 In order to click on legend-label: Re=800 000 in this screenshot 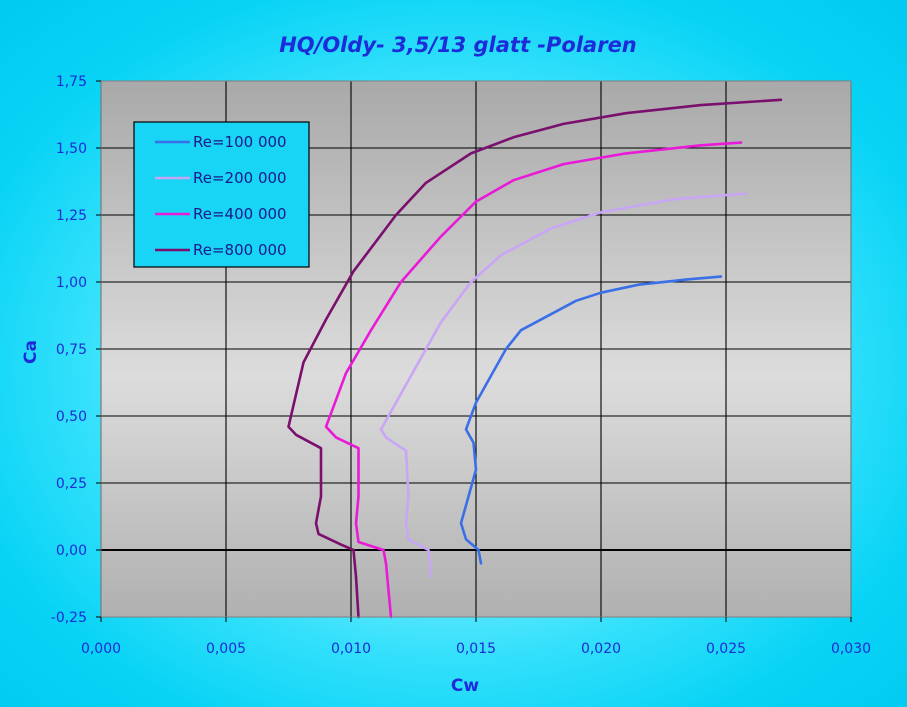, I will do `click(240, 250)`.